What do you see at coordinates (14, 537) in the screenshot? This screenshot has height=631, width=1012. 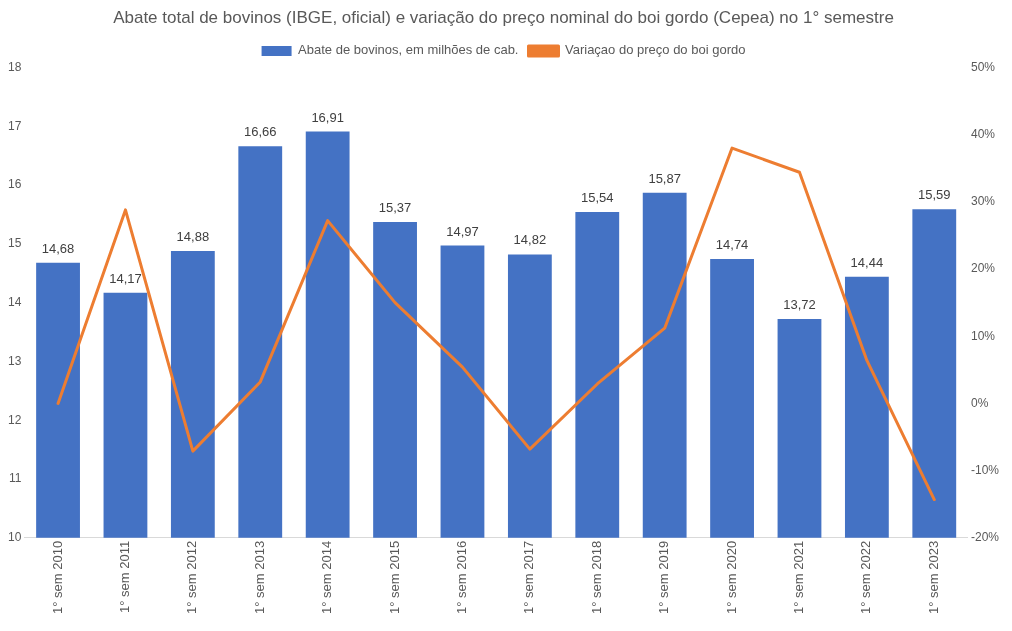 I see `y-tick-label: 10` at bounding box center [14, 537].